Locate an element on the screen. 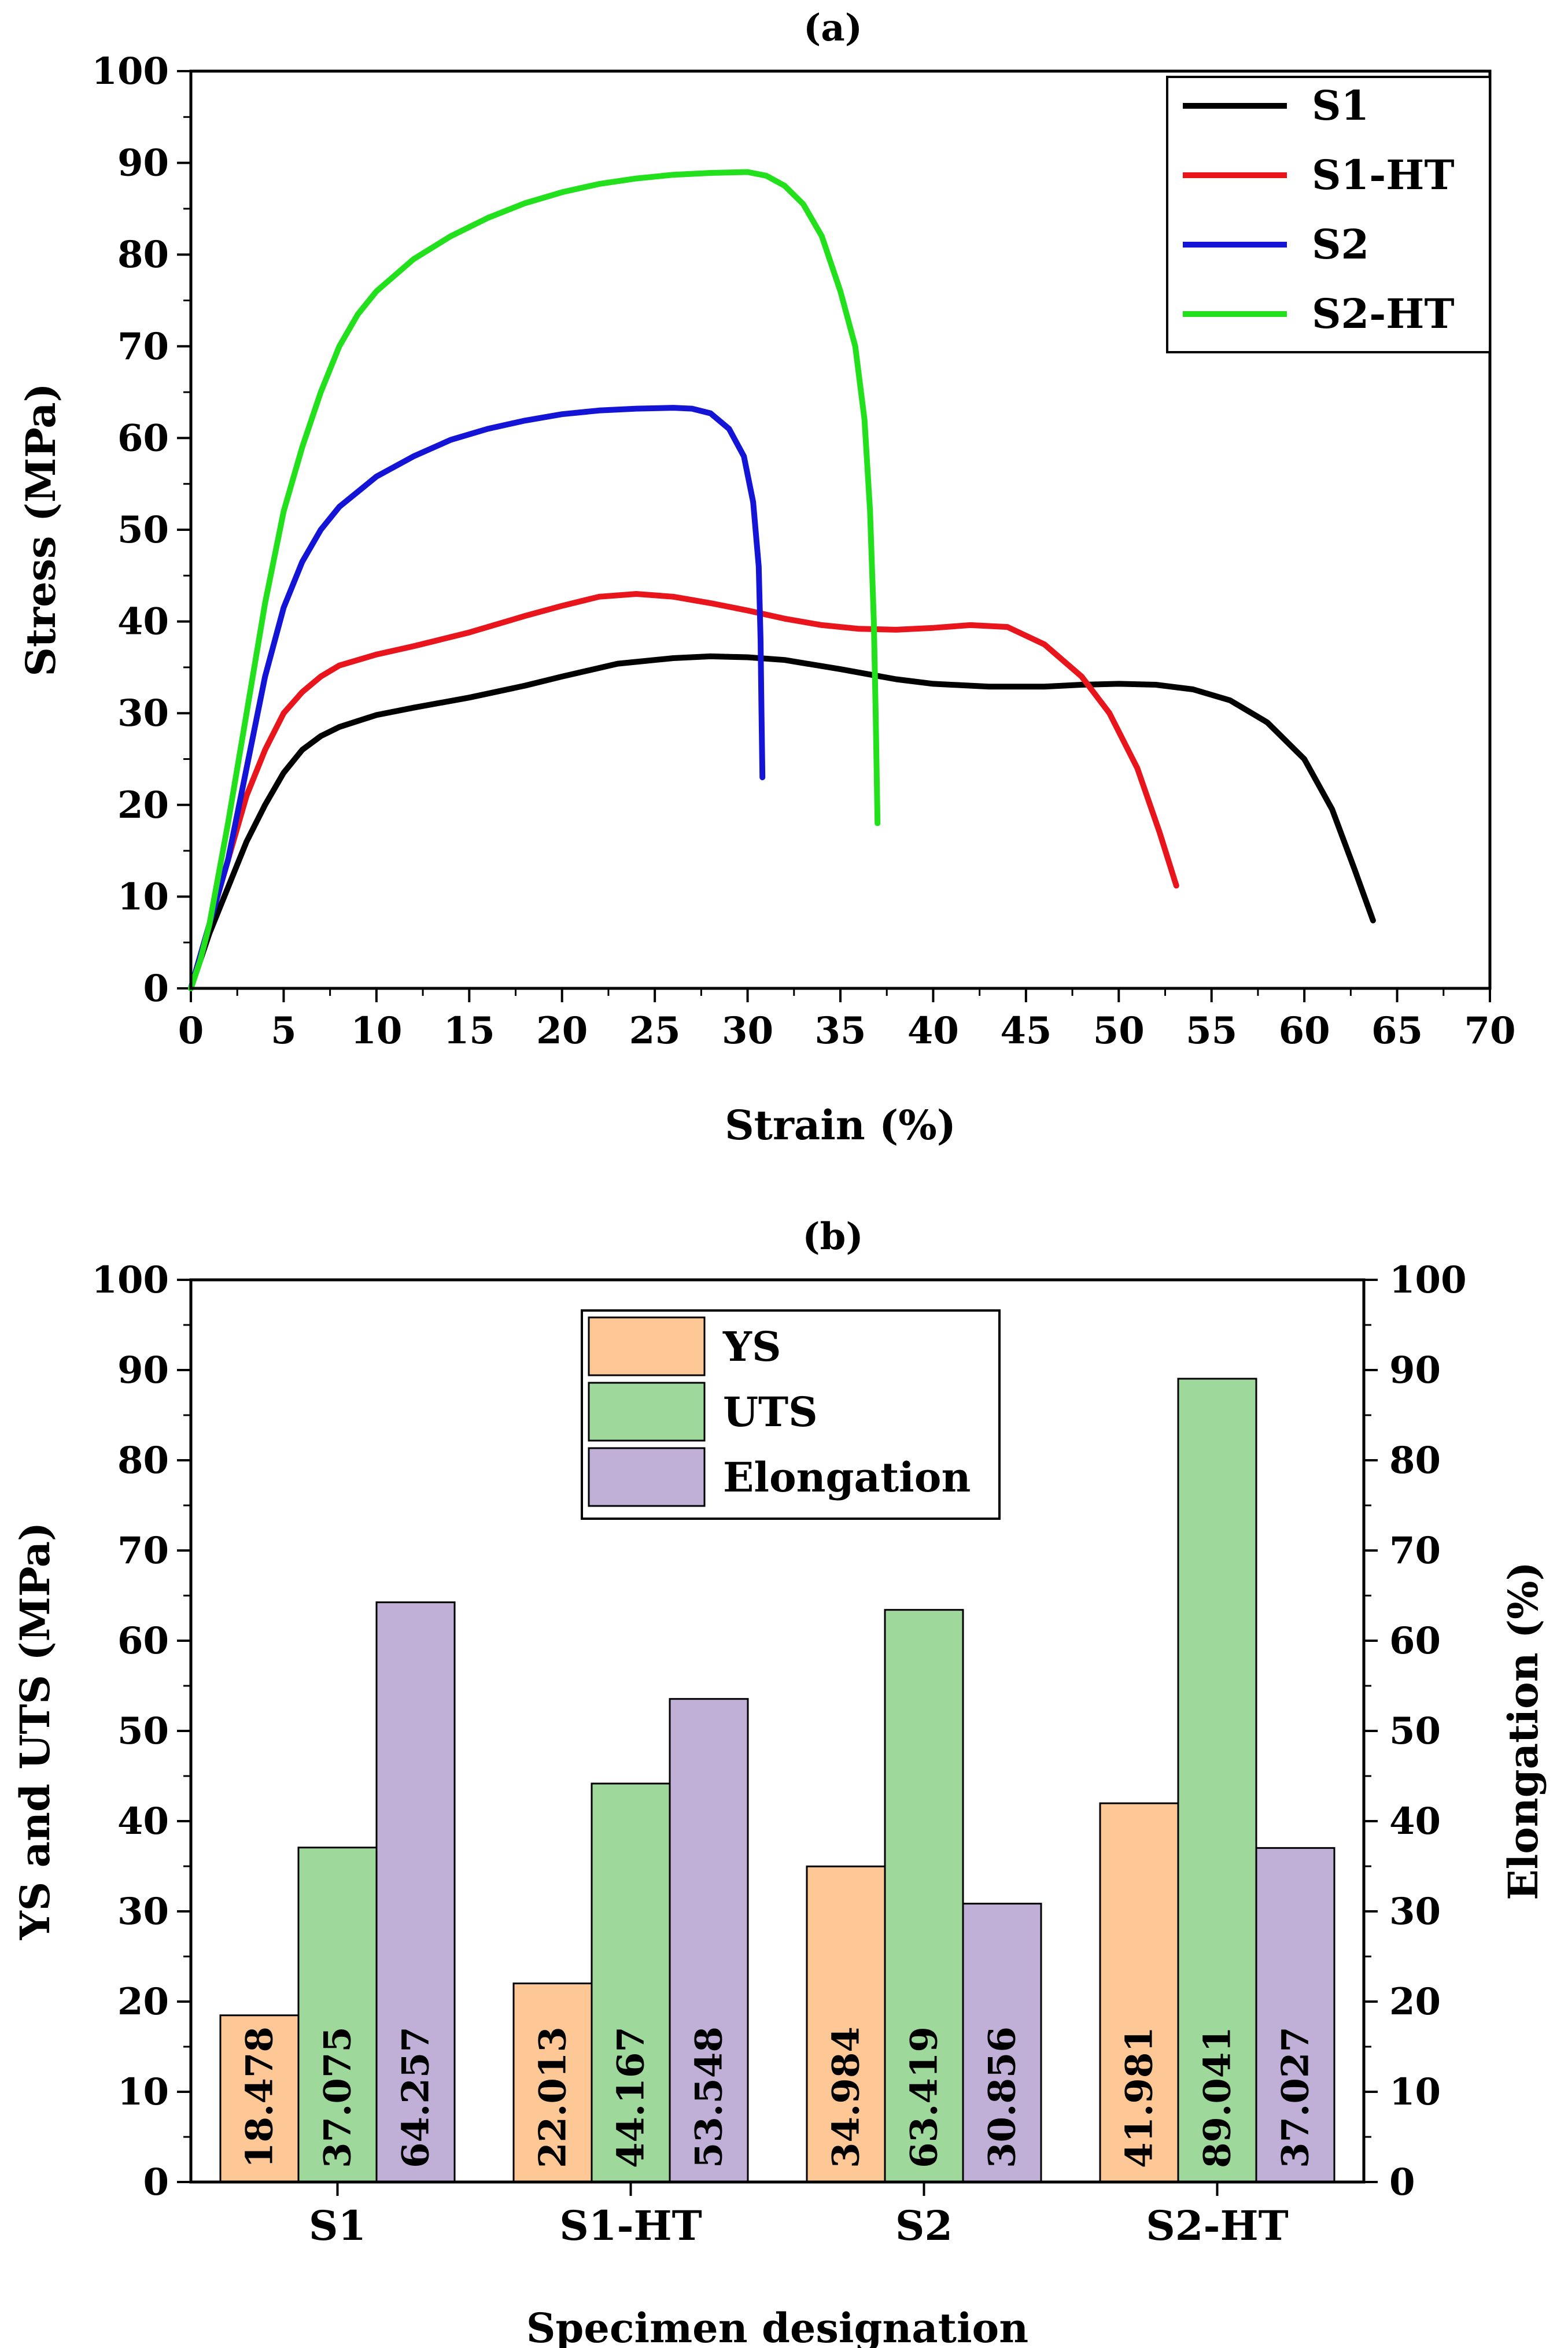 The width and height of the screenshot is (1568, 2348). bar-uts-s2 is located at coordinates (924, 1896).